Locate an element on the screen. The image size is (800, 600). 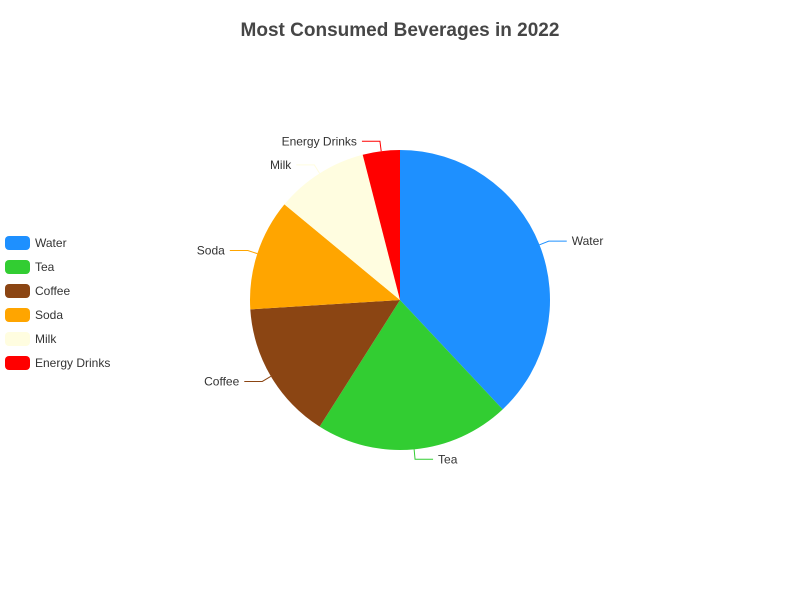
legend-item-tea: Tea is located at coordinates (57, 267).